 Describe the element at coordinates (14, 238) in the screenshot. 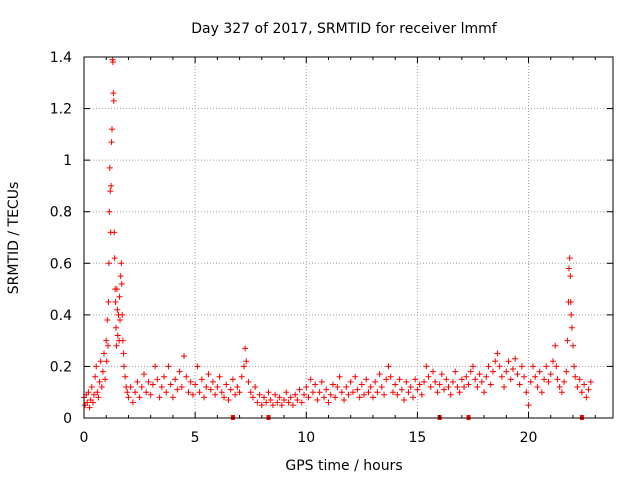

I see `y-axis-label: SRMTID / TECUs` at that location.